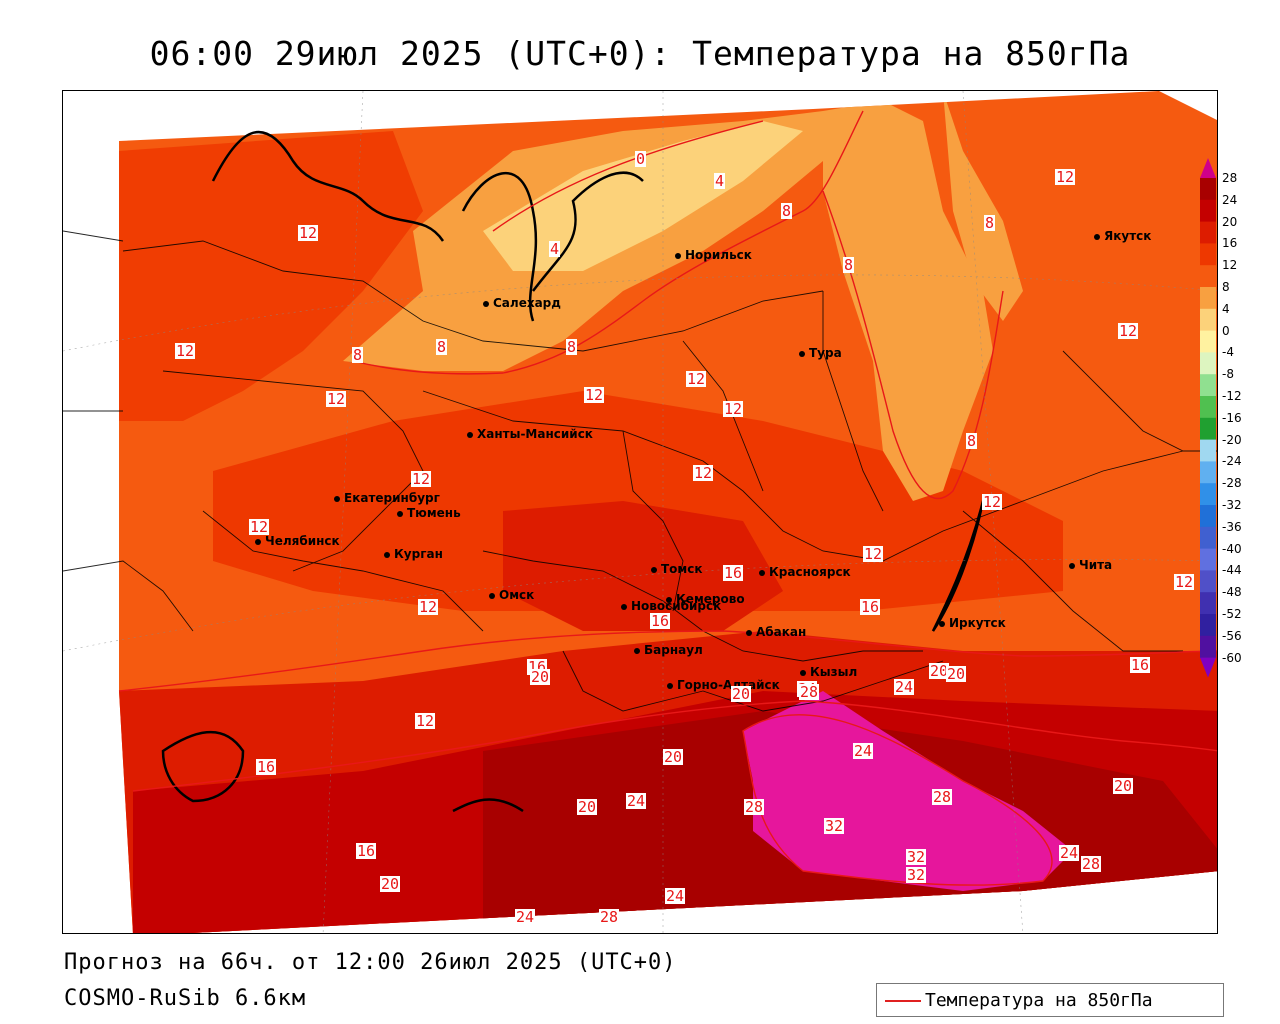 The image size is (1280, 1024). I want to click on city-name: Тура, so click(825, 353).